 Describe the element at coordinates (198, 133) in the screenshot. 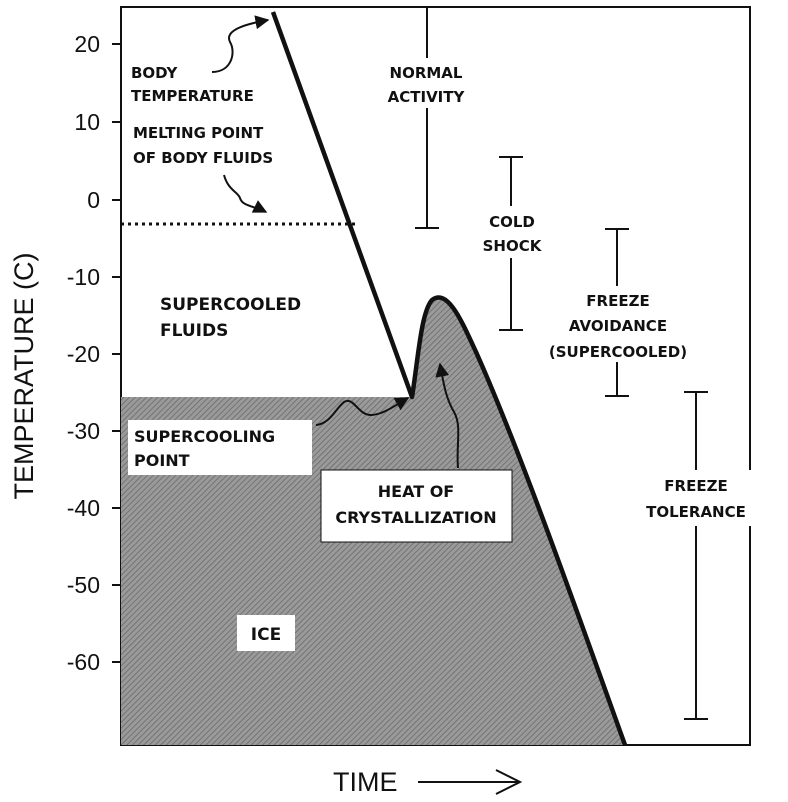

I see `melting-point-label-line1: MELTING POINT` at that location.